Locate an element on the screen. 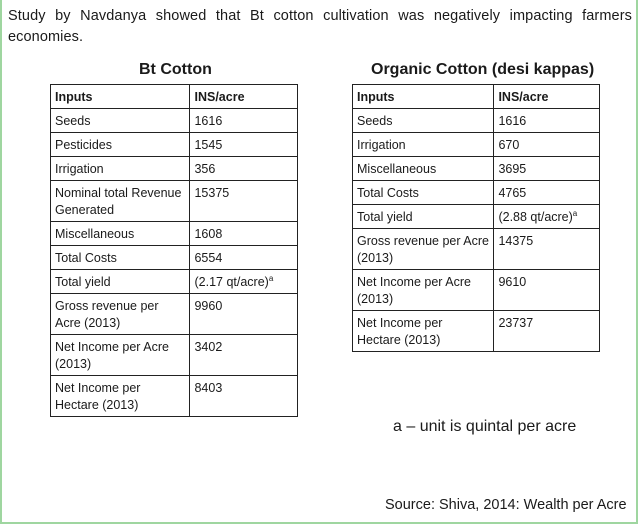  row-value-text: 356 is located at coordinates (205, 169).